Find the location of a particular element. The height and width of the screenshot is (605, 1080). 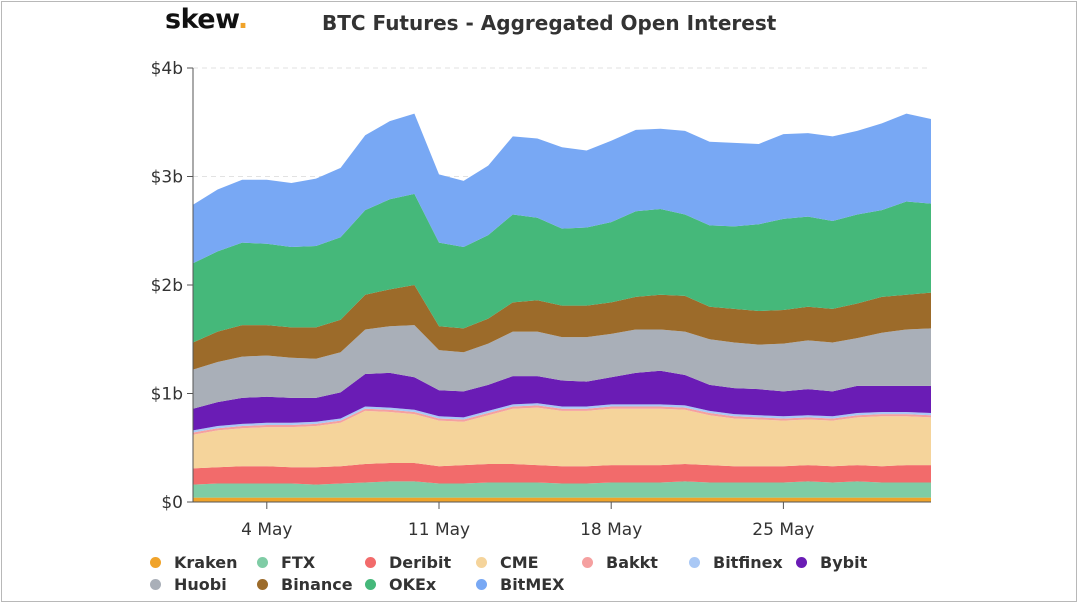

area-bitfinex is located at coordinates (562, 418).